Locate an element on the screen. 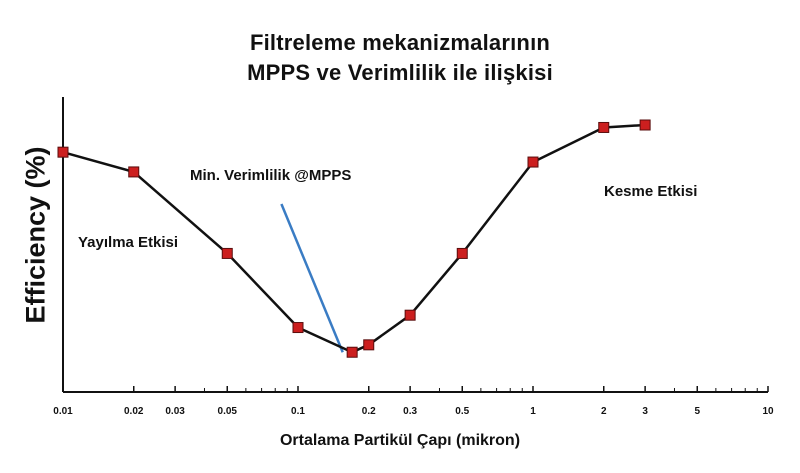  x-tick-label: 0.02 is located at coordinates (134, 411).